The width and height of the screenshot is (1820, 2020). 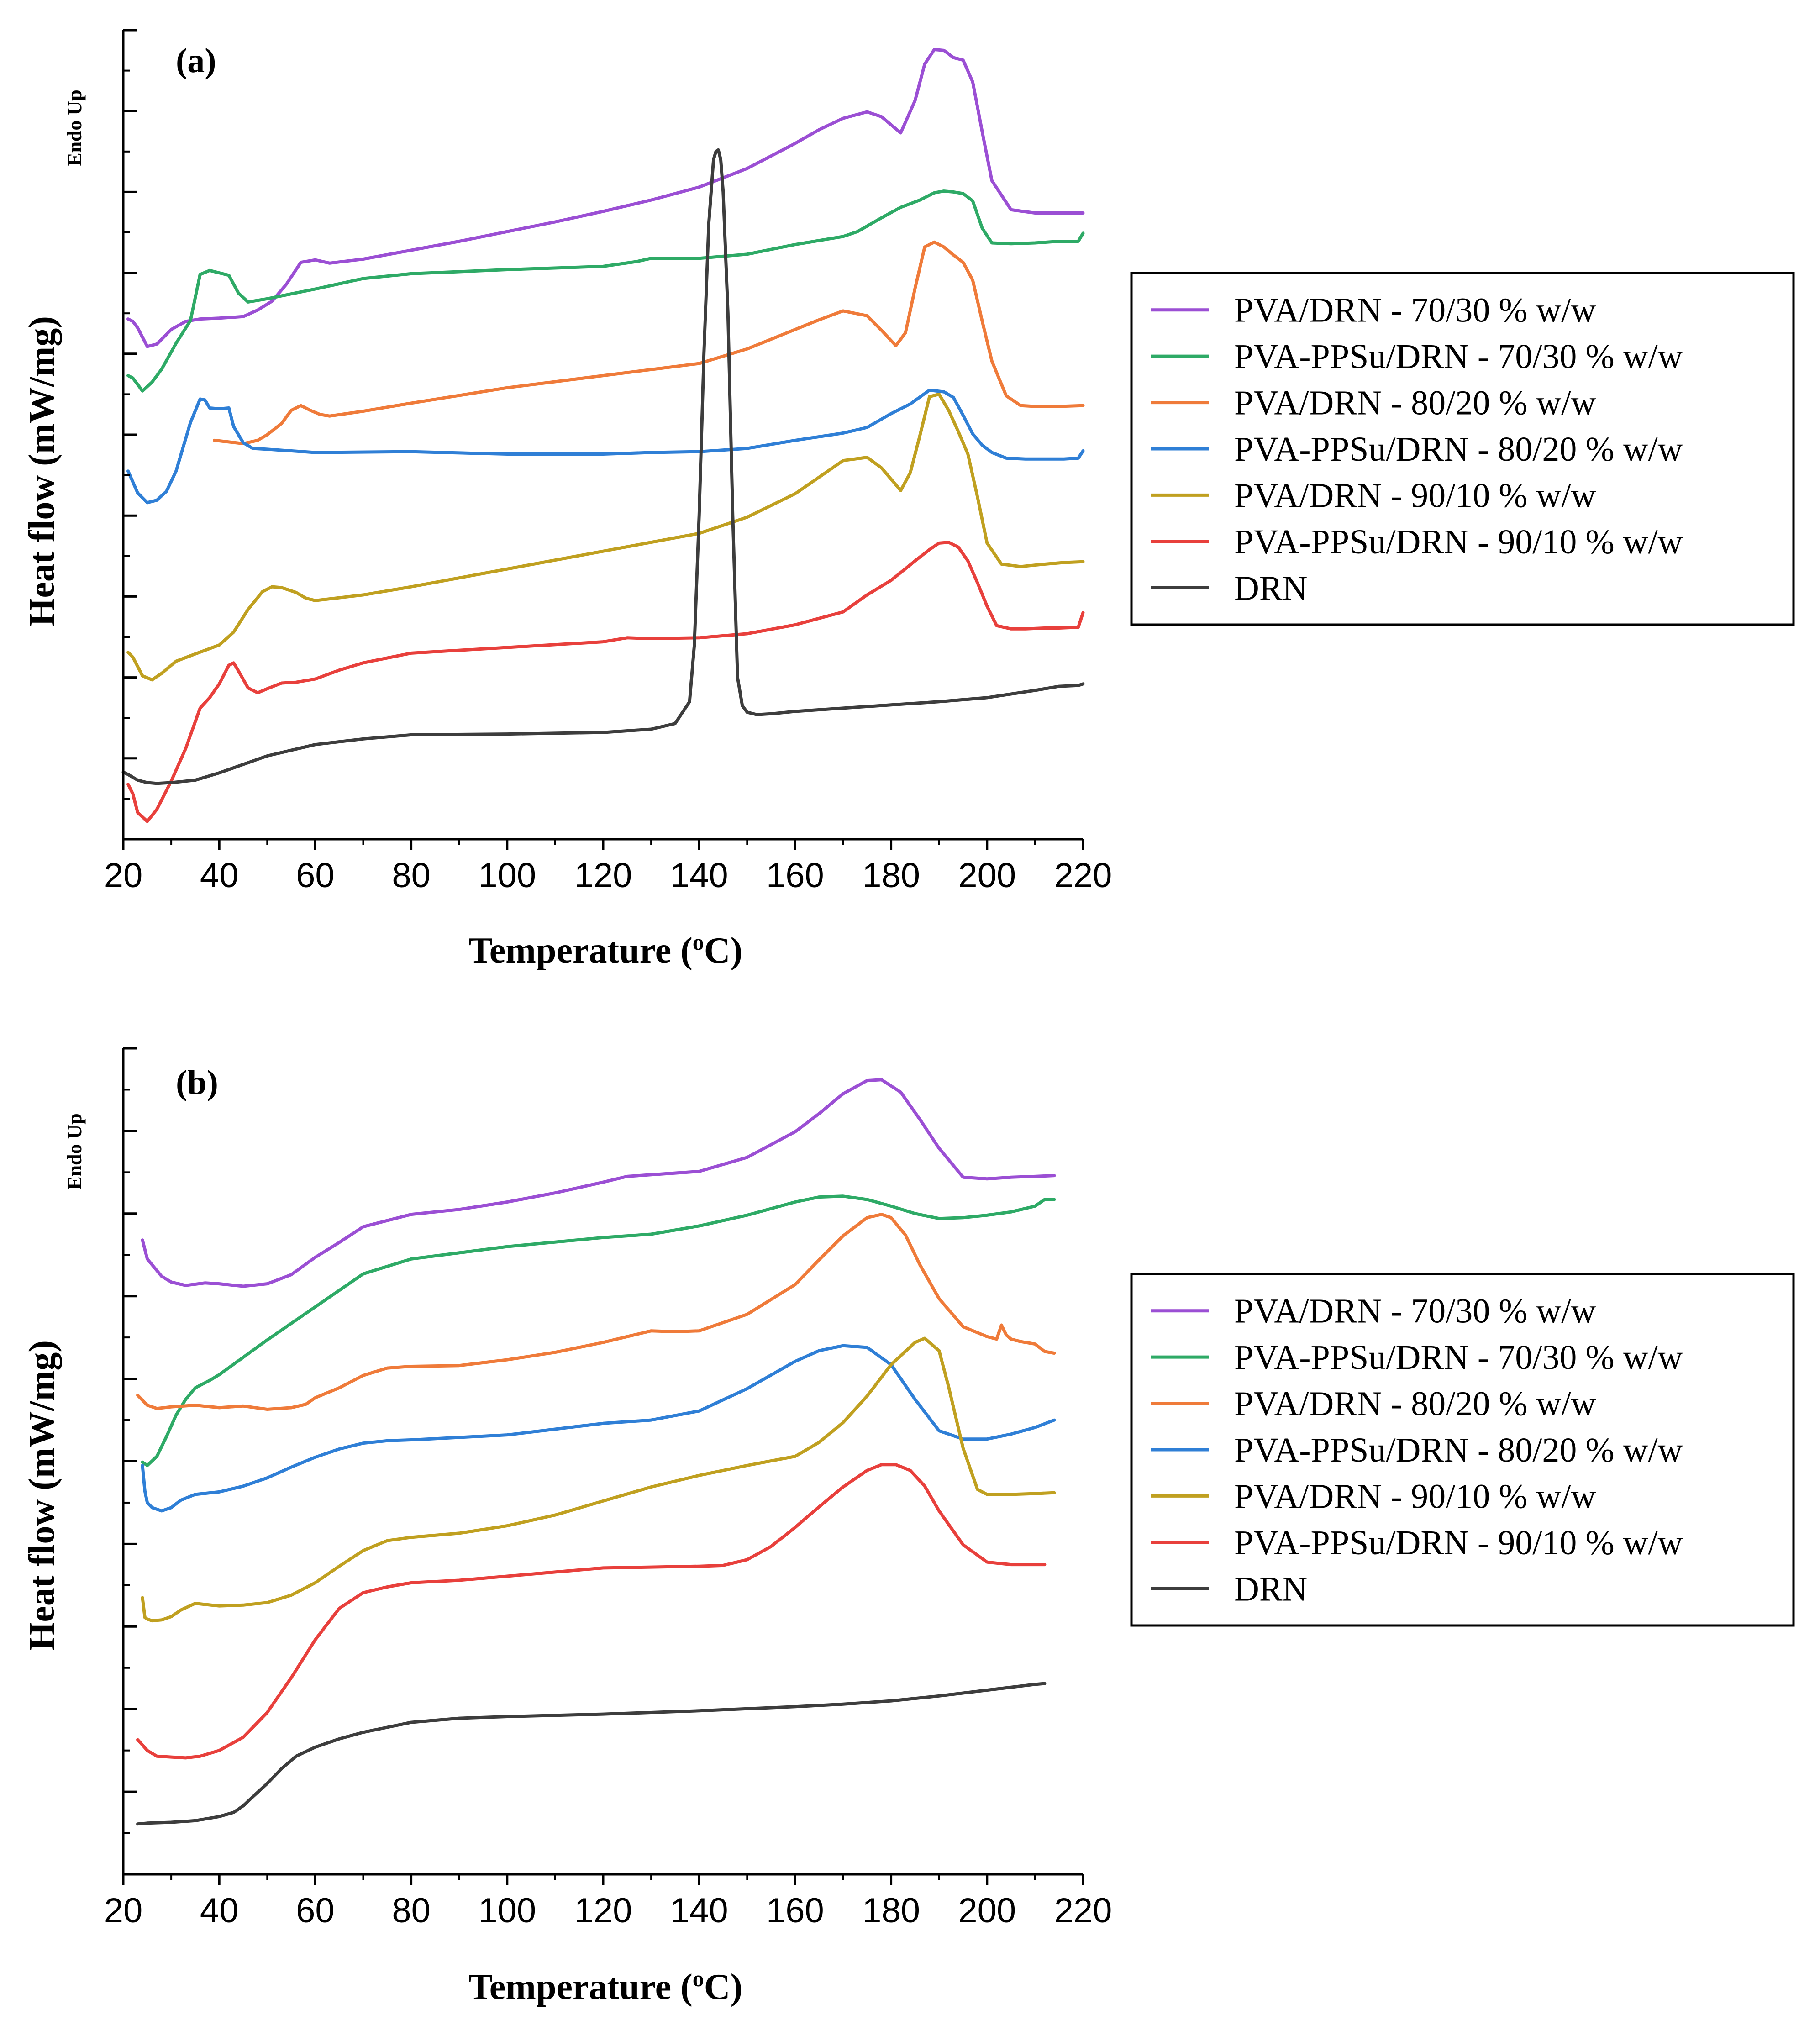 I want to click on panel-a-x-axis-title: Temperature (oC), so click(x=605, y=950).